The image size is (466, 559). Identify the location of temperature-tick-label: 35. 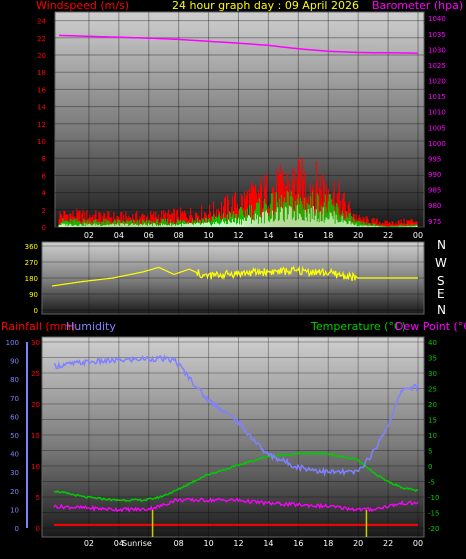
(432, 359).